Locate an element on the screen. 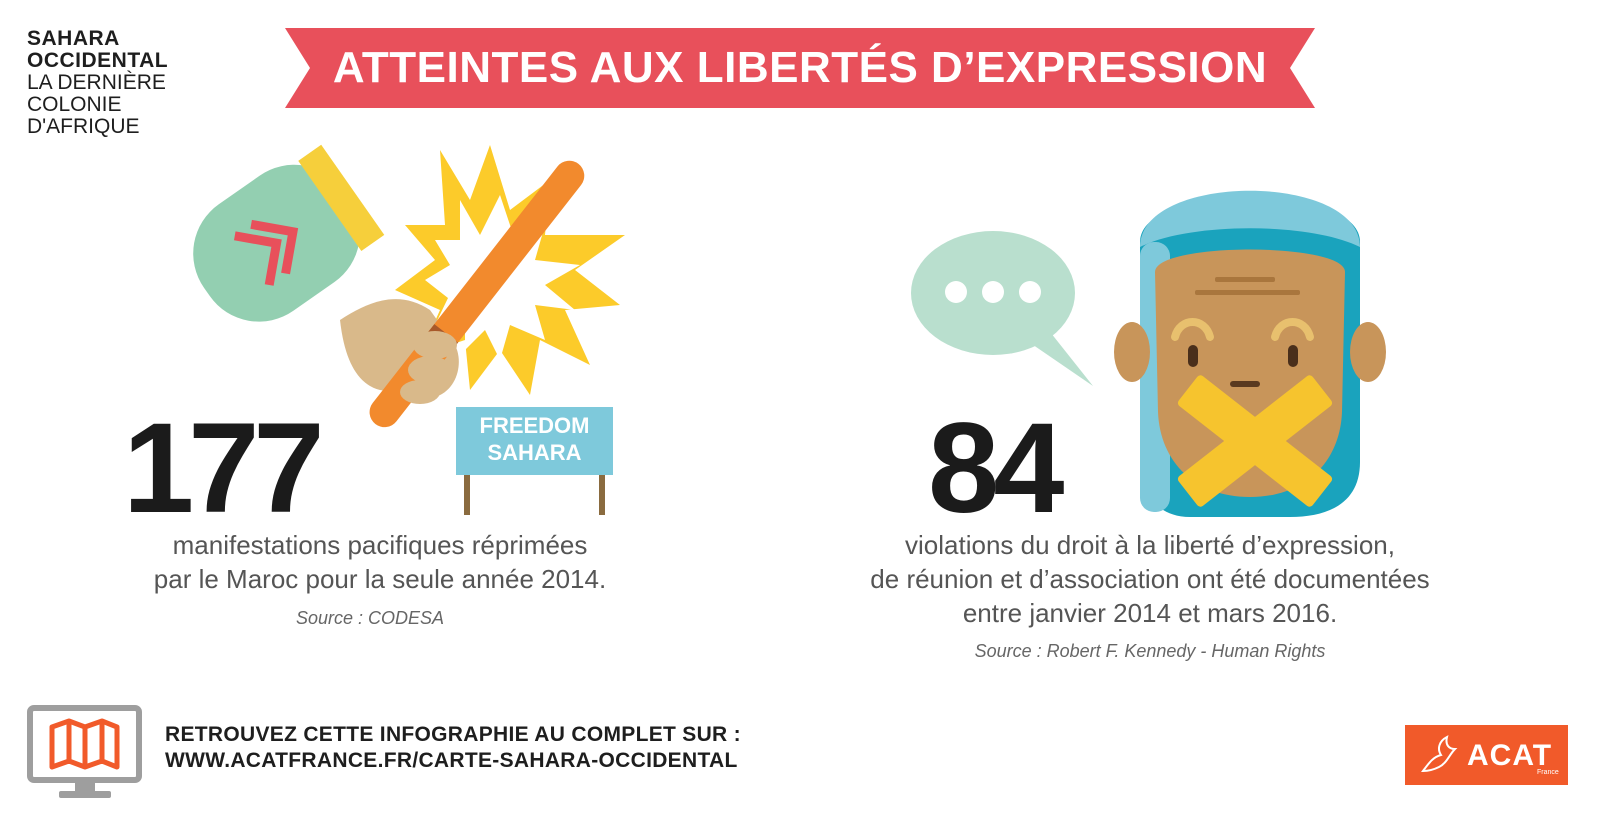  brand-line-2: OCCIDENTAL is located at coordinates (98, 60).